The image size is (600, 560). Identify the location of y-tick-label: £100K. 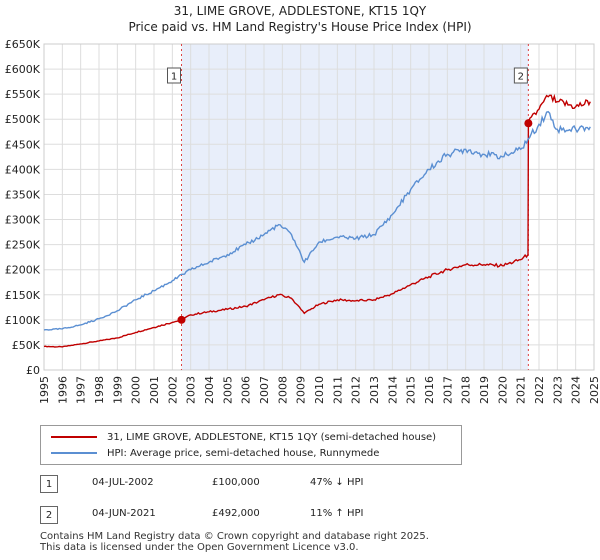
(23, 320).